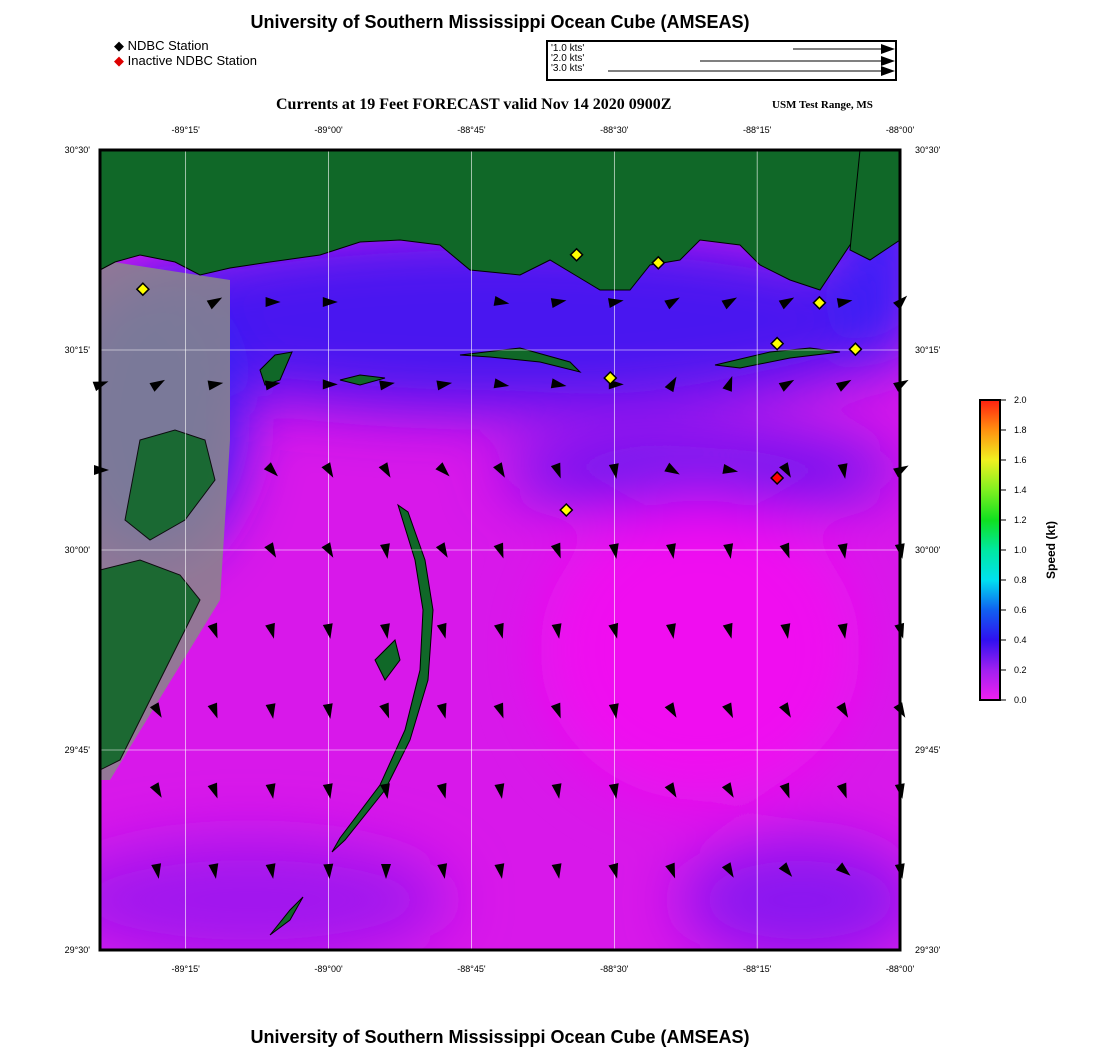 The image size is (1100, 1050). Describe the element at coordinates (568, 48) in the screenshot. I see `scale-label-1: '1.0 kts'` at that location.